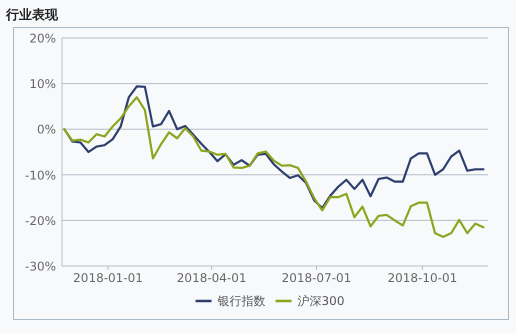 The image size is (516, 333). What do you see at coordinates (32, 15) in the screenshot?
I see `chart-title: 行业表现` at bounding box center [32, 15].